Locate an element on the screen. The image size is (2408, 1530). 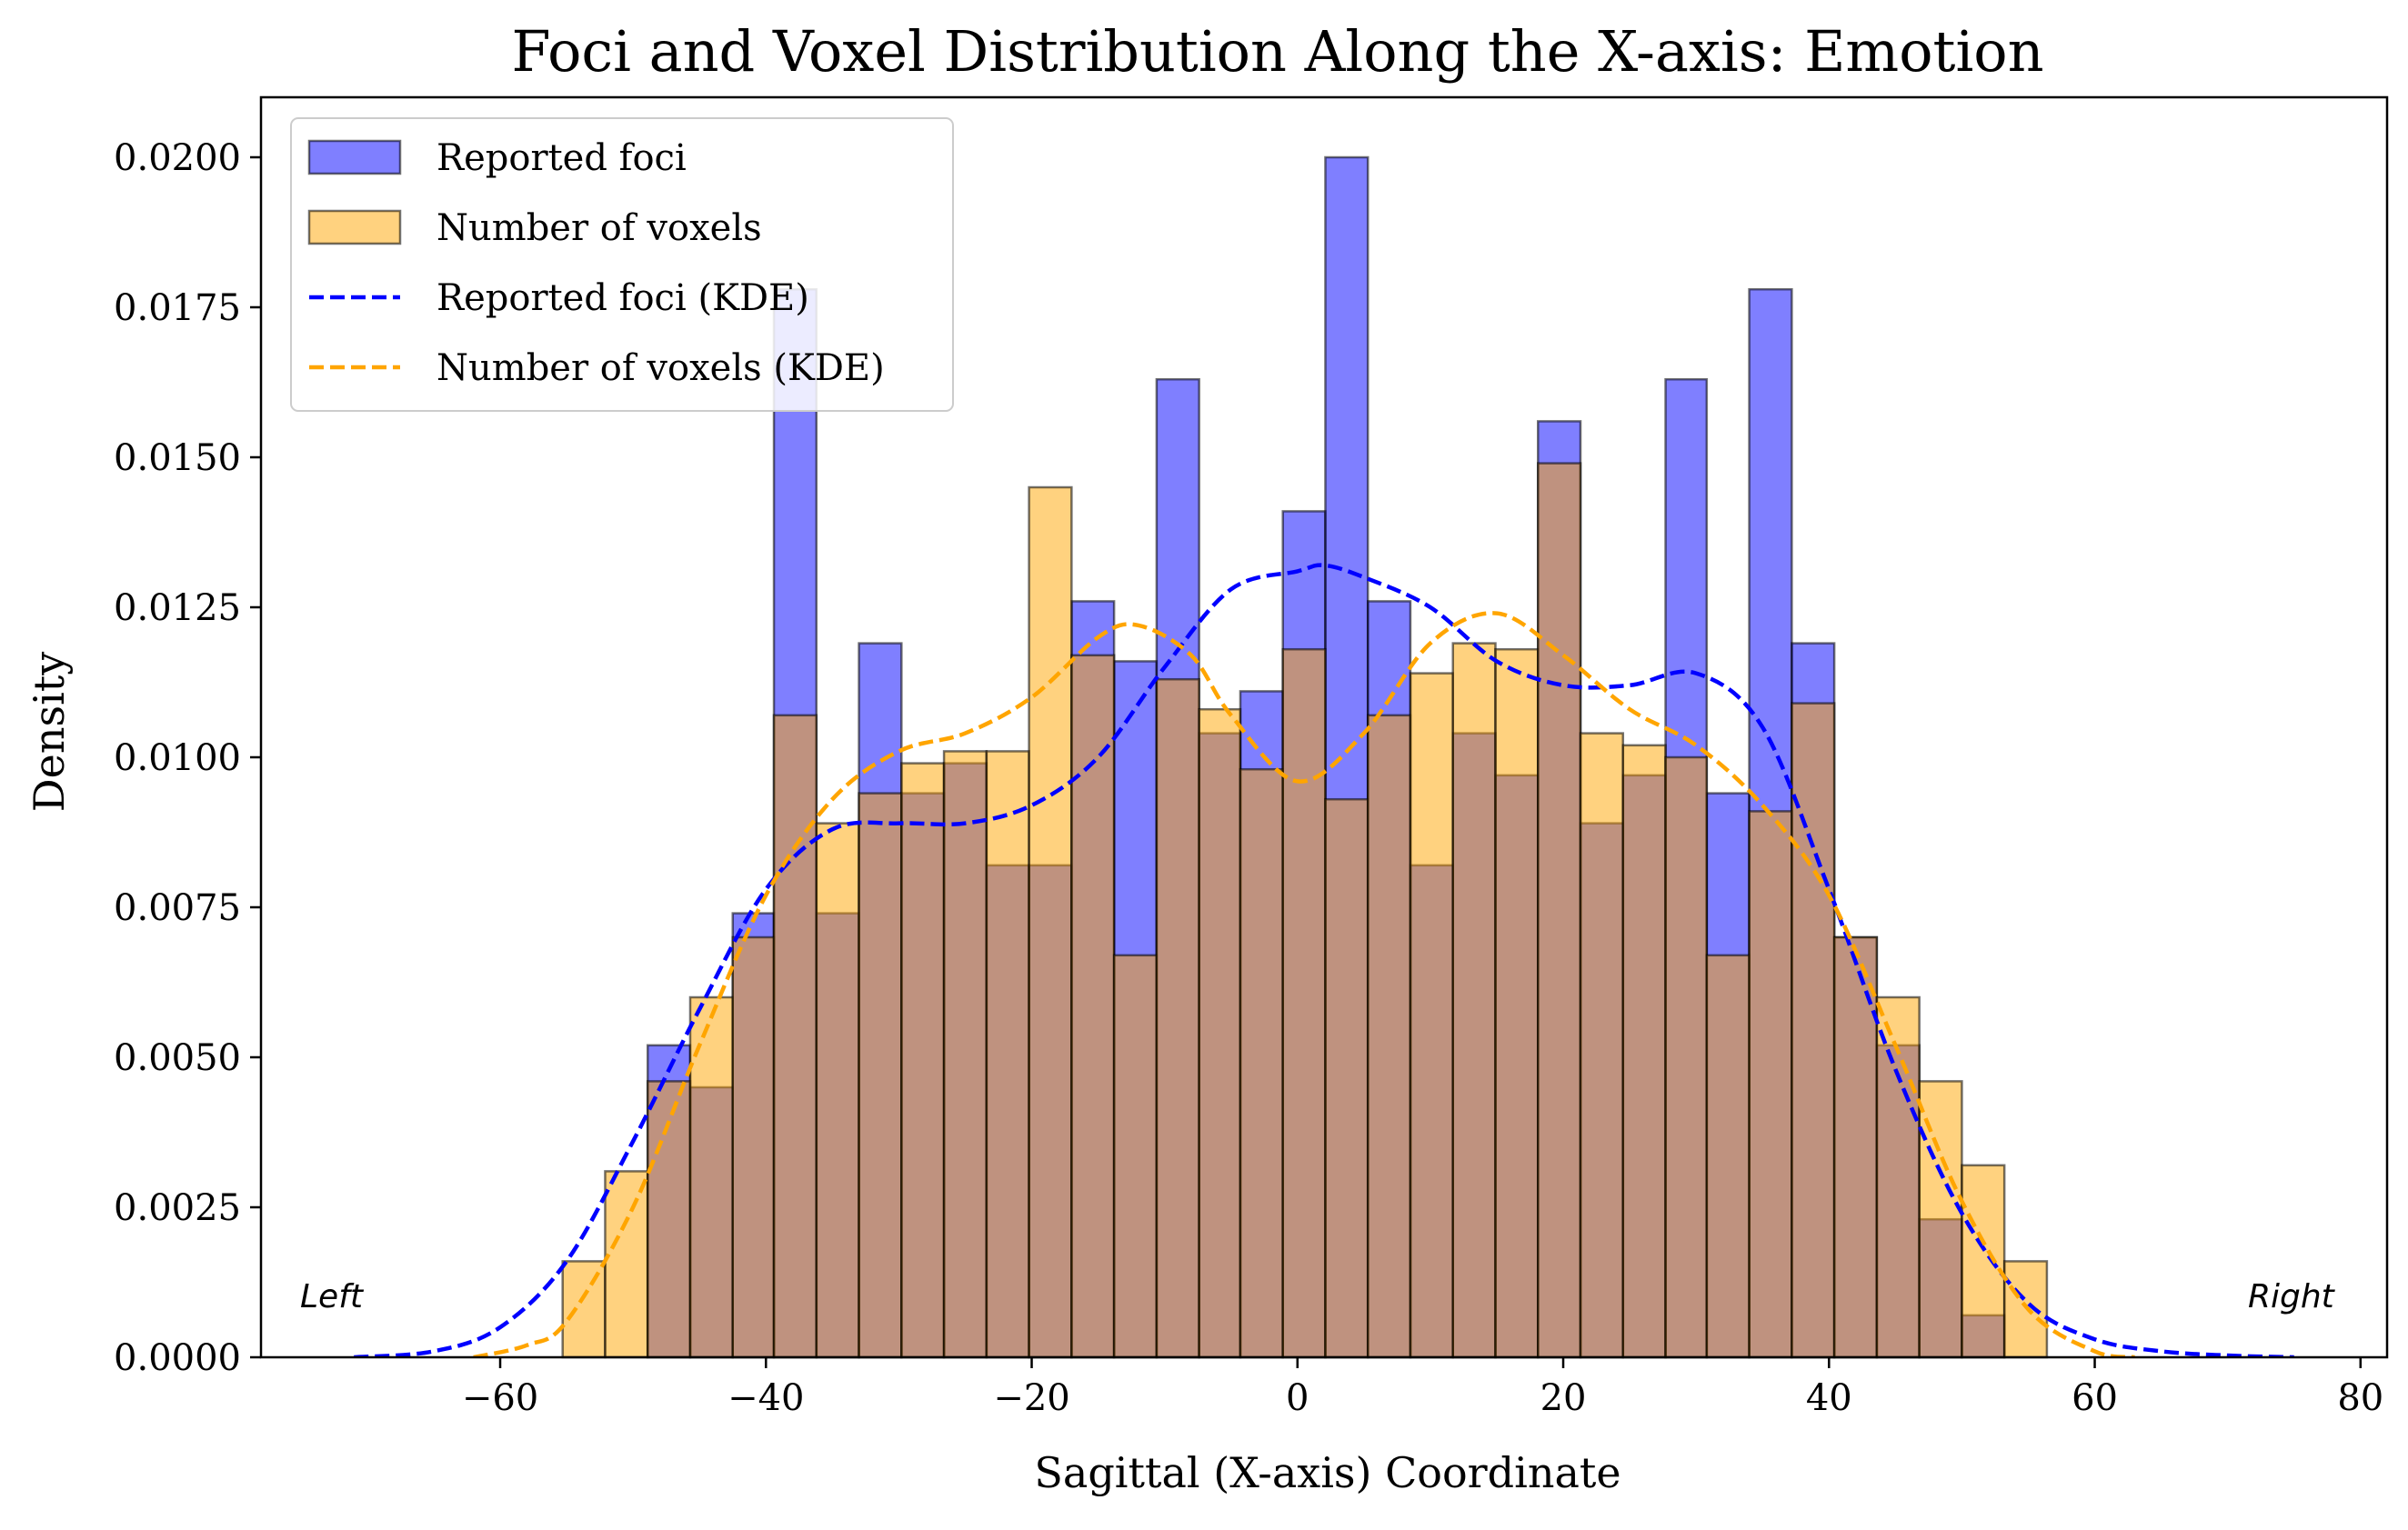
x-tick-label: −20 is located at coordinates (1031, 1398).